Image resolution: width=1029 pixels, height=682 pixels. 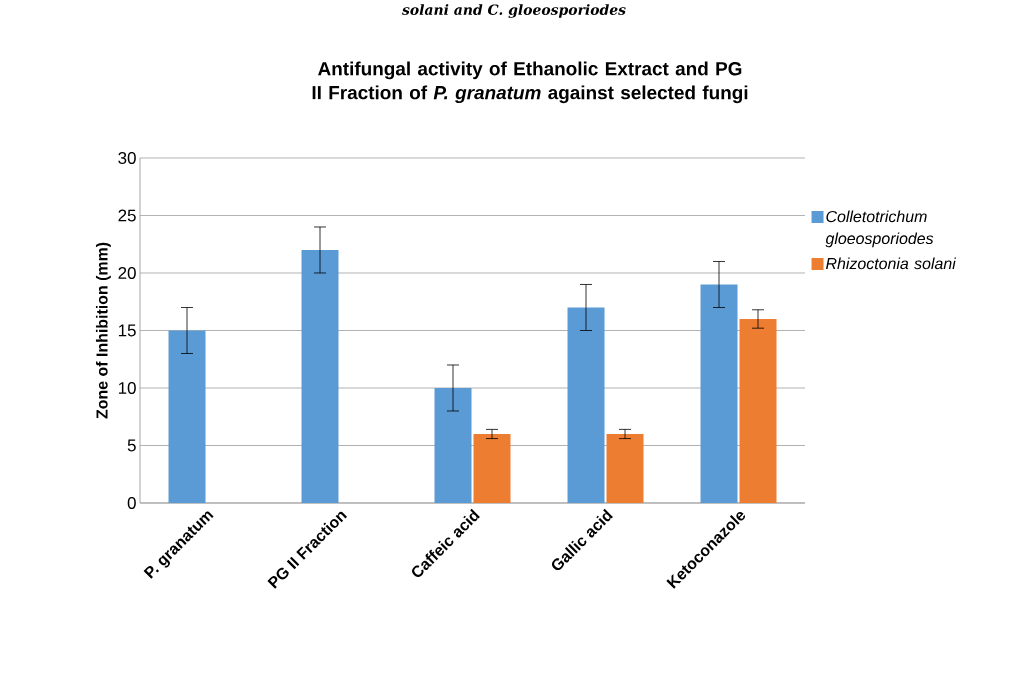 I want to click on y-tick-label: 5, so click(x=131, y=445).